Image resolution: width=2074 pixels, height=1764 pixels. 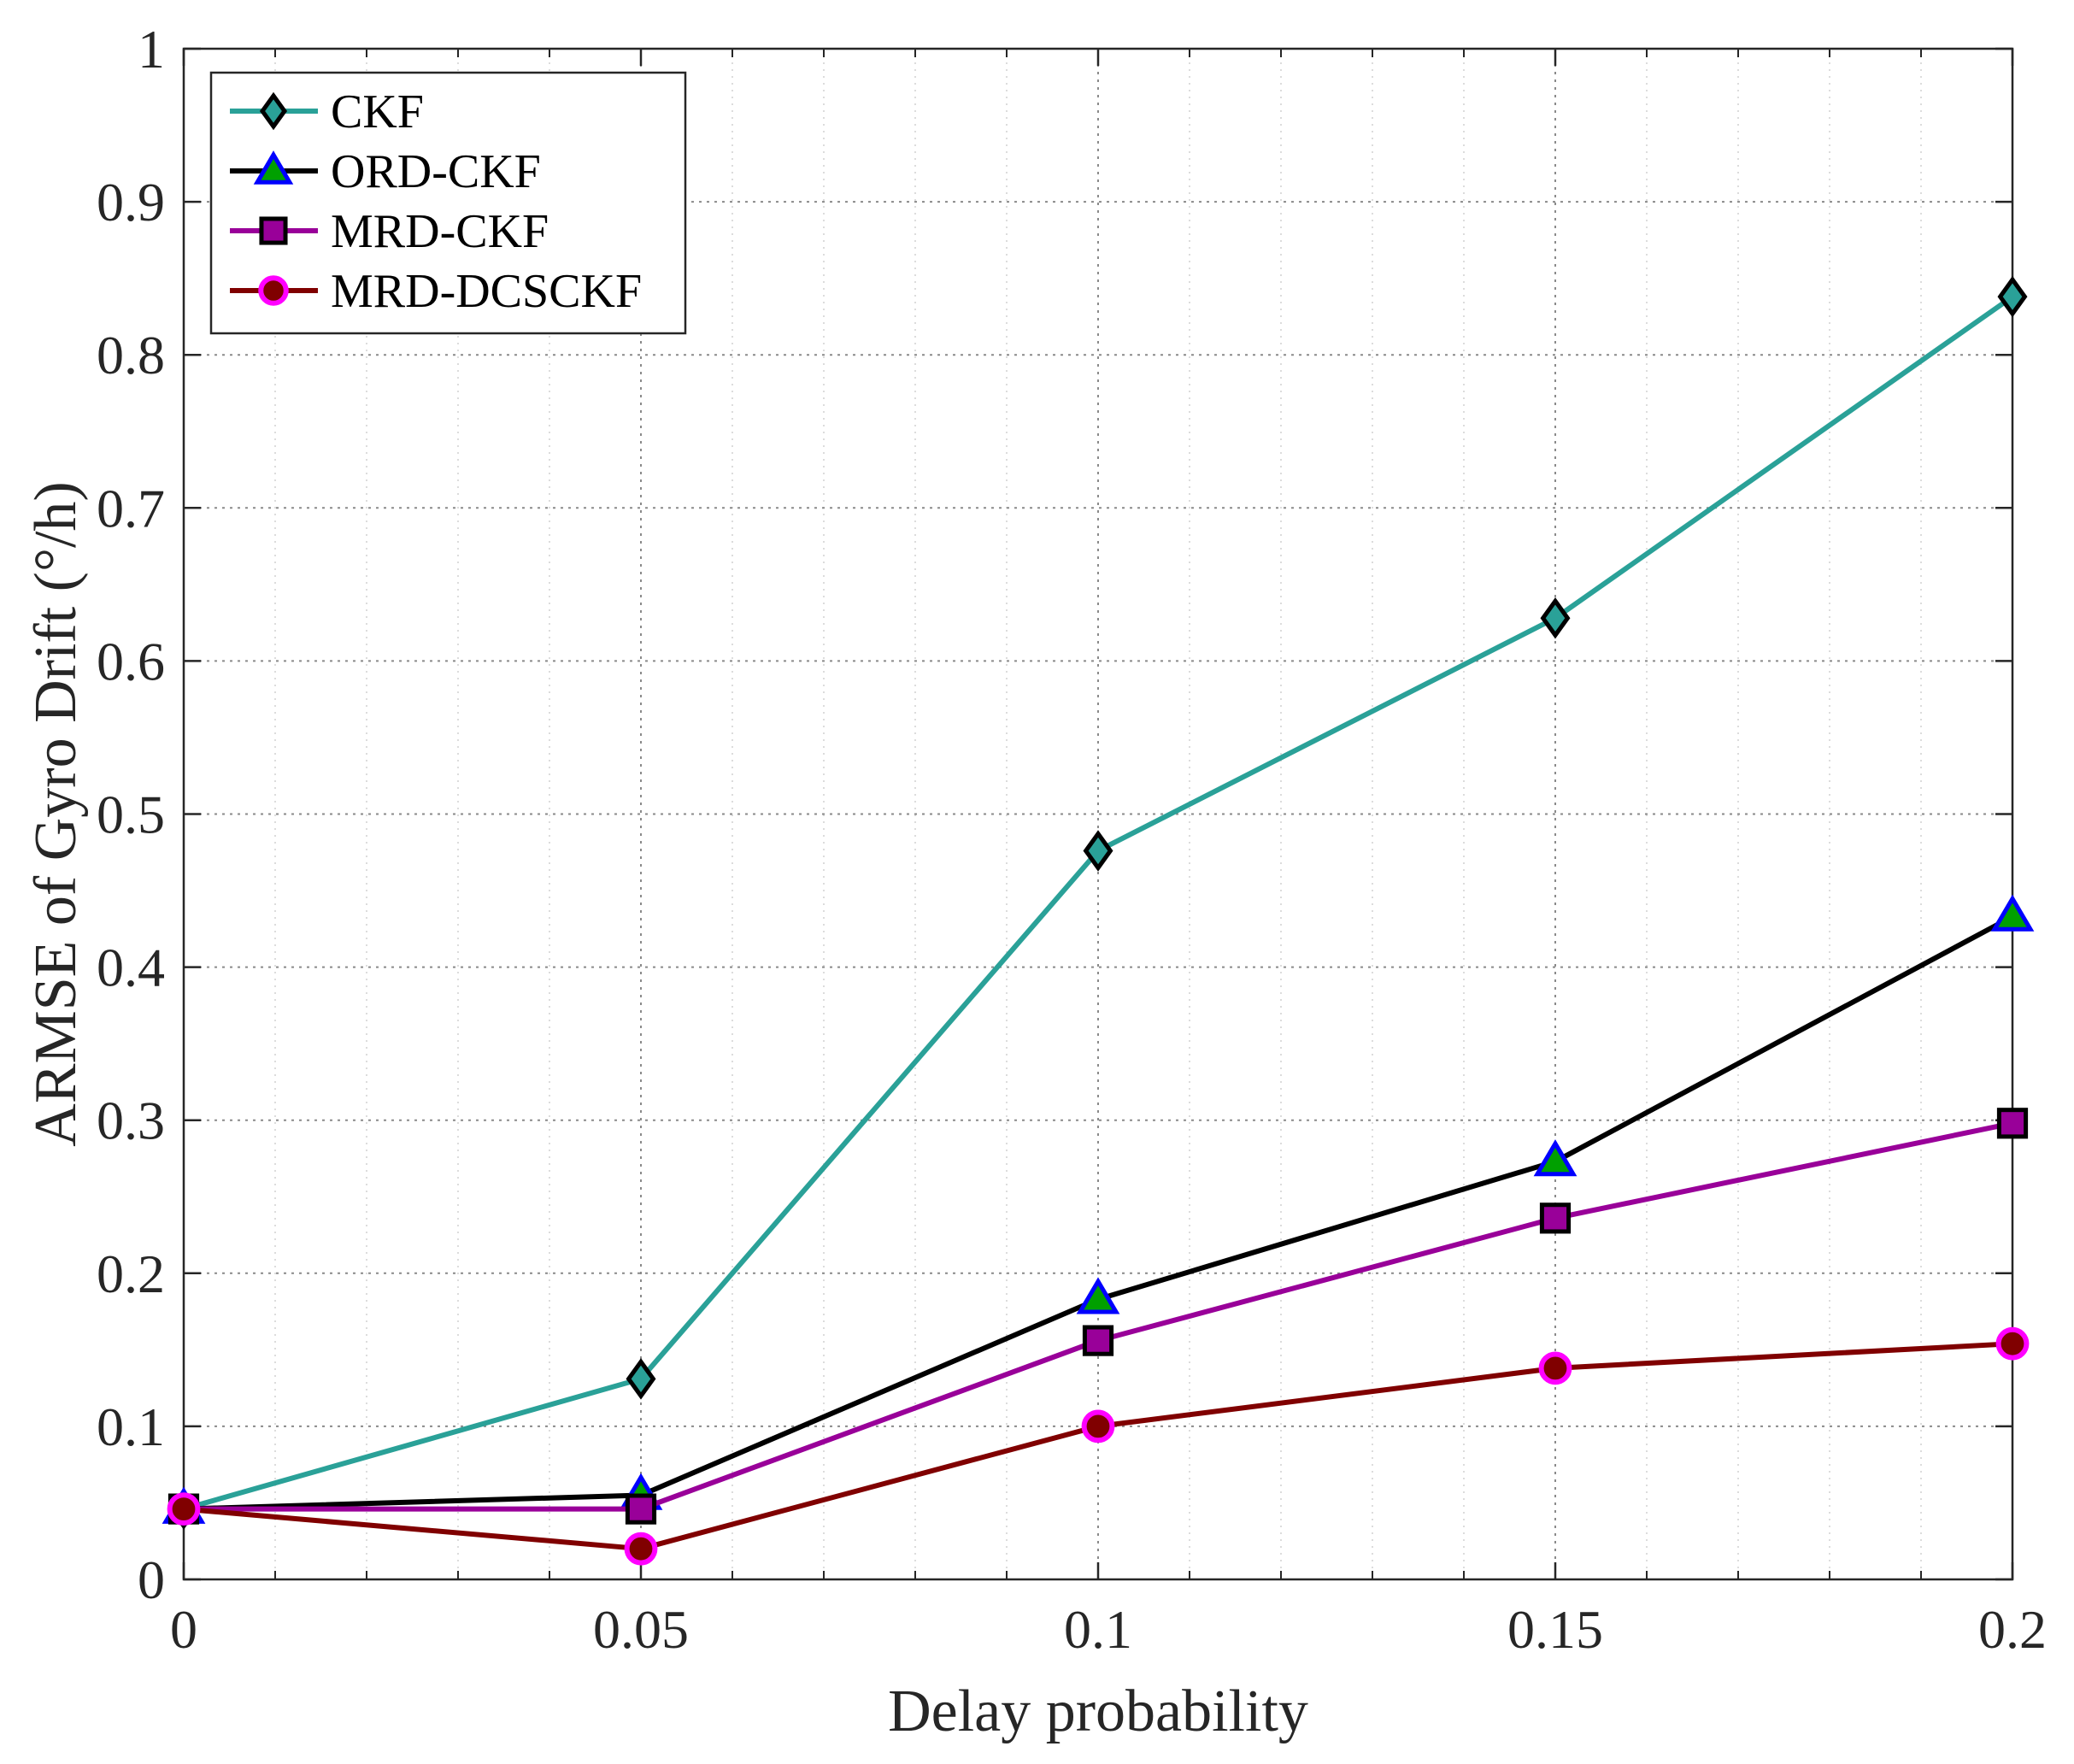 I want to click on y-tick-label: 0.8, so click(x=131, y=355).